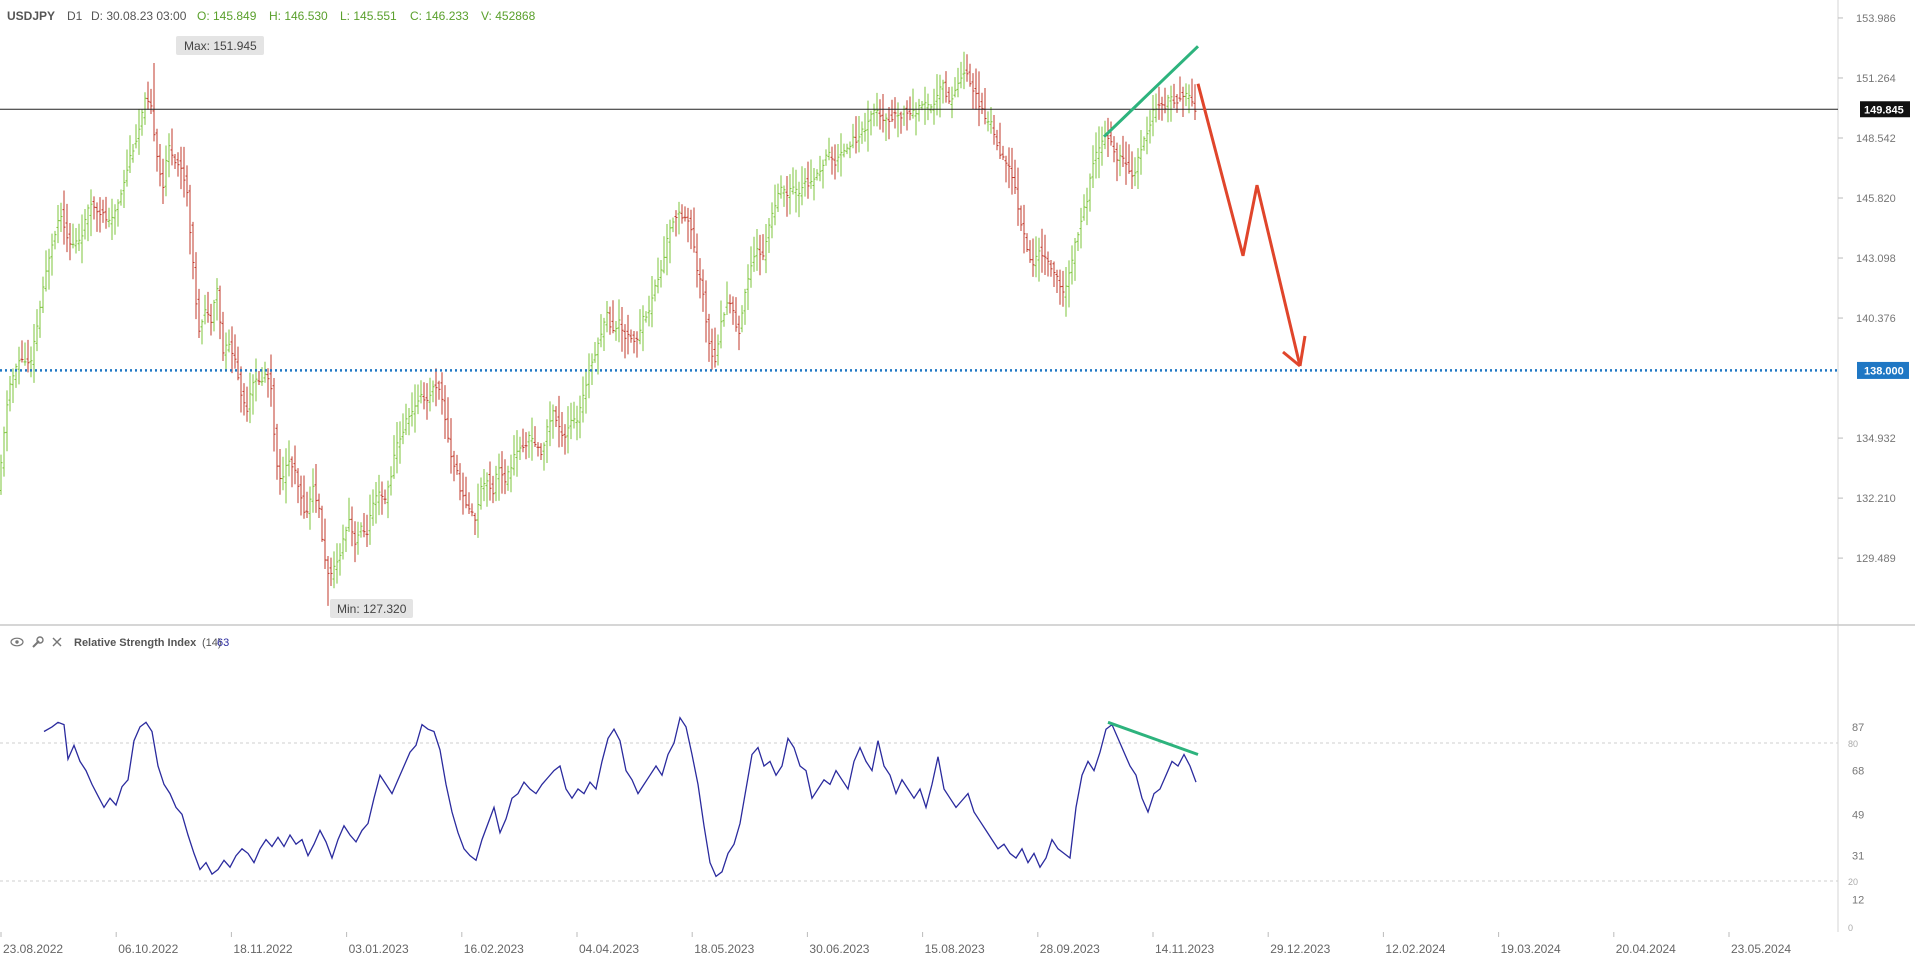  I want to click on min-label-text: Min: 127.320, so click(372, 609).